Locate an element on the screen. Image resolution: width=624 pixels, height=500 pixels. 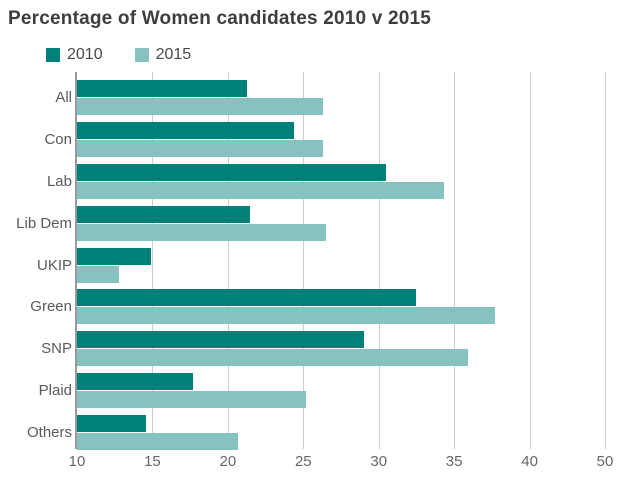
bar-2010-snp is located at coordinates (220, 340).